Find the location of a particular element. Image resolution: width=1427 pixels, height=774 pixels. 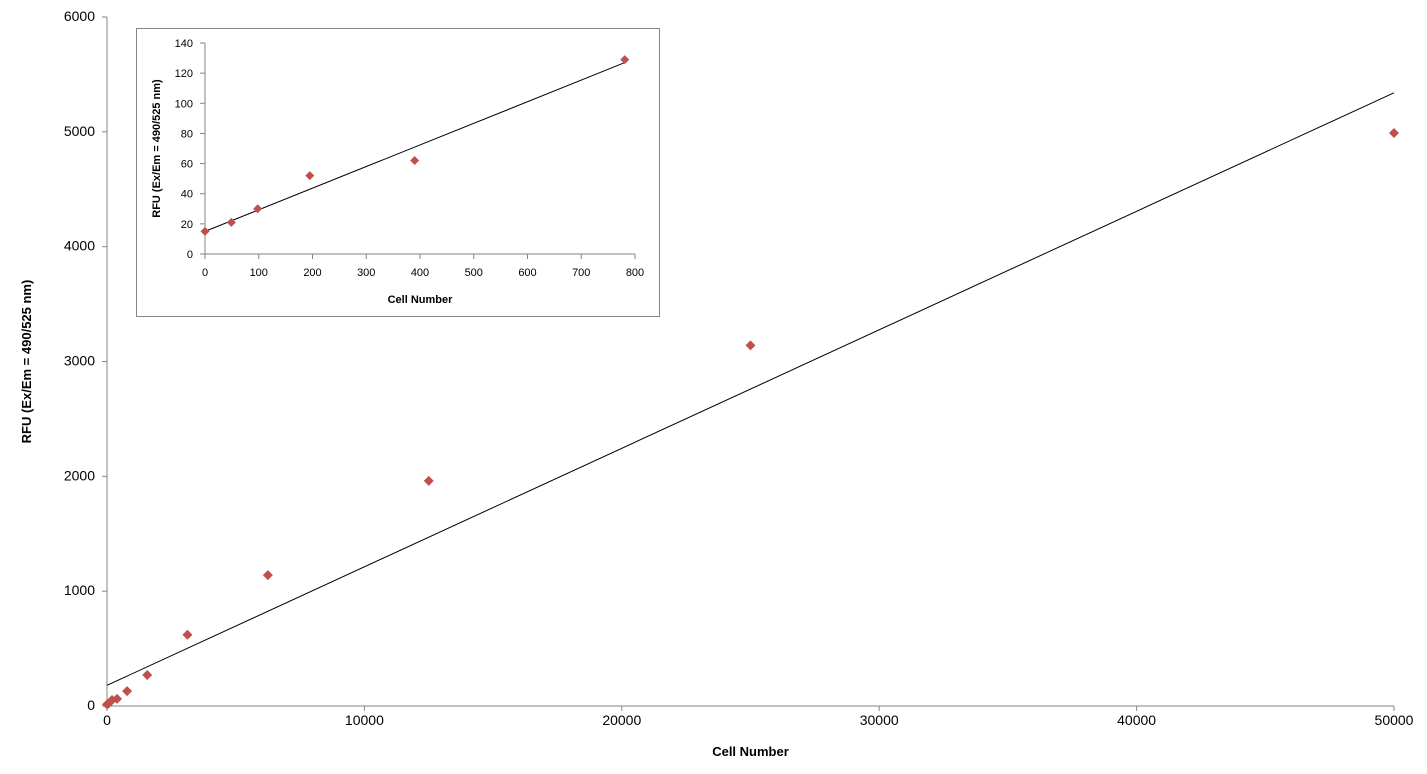

inset-x-tick-label: 500 is located at coordinates (474, 273).